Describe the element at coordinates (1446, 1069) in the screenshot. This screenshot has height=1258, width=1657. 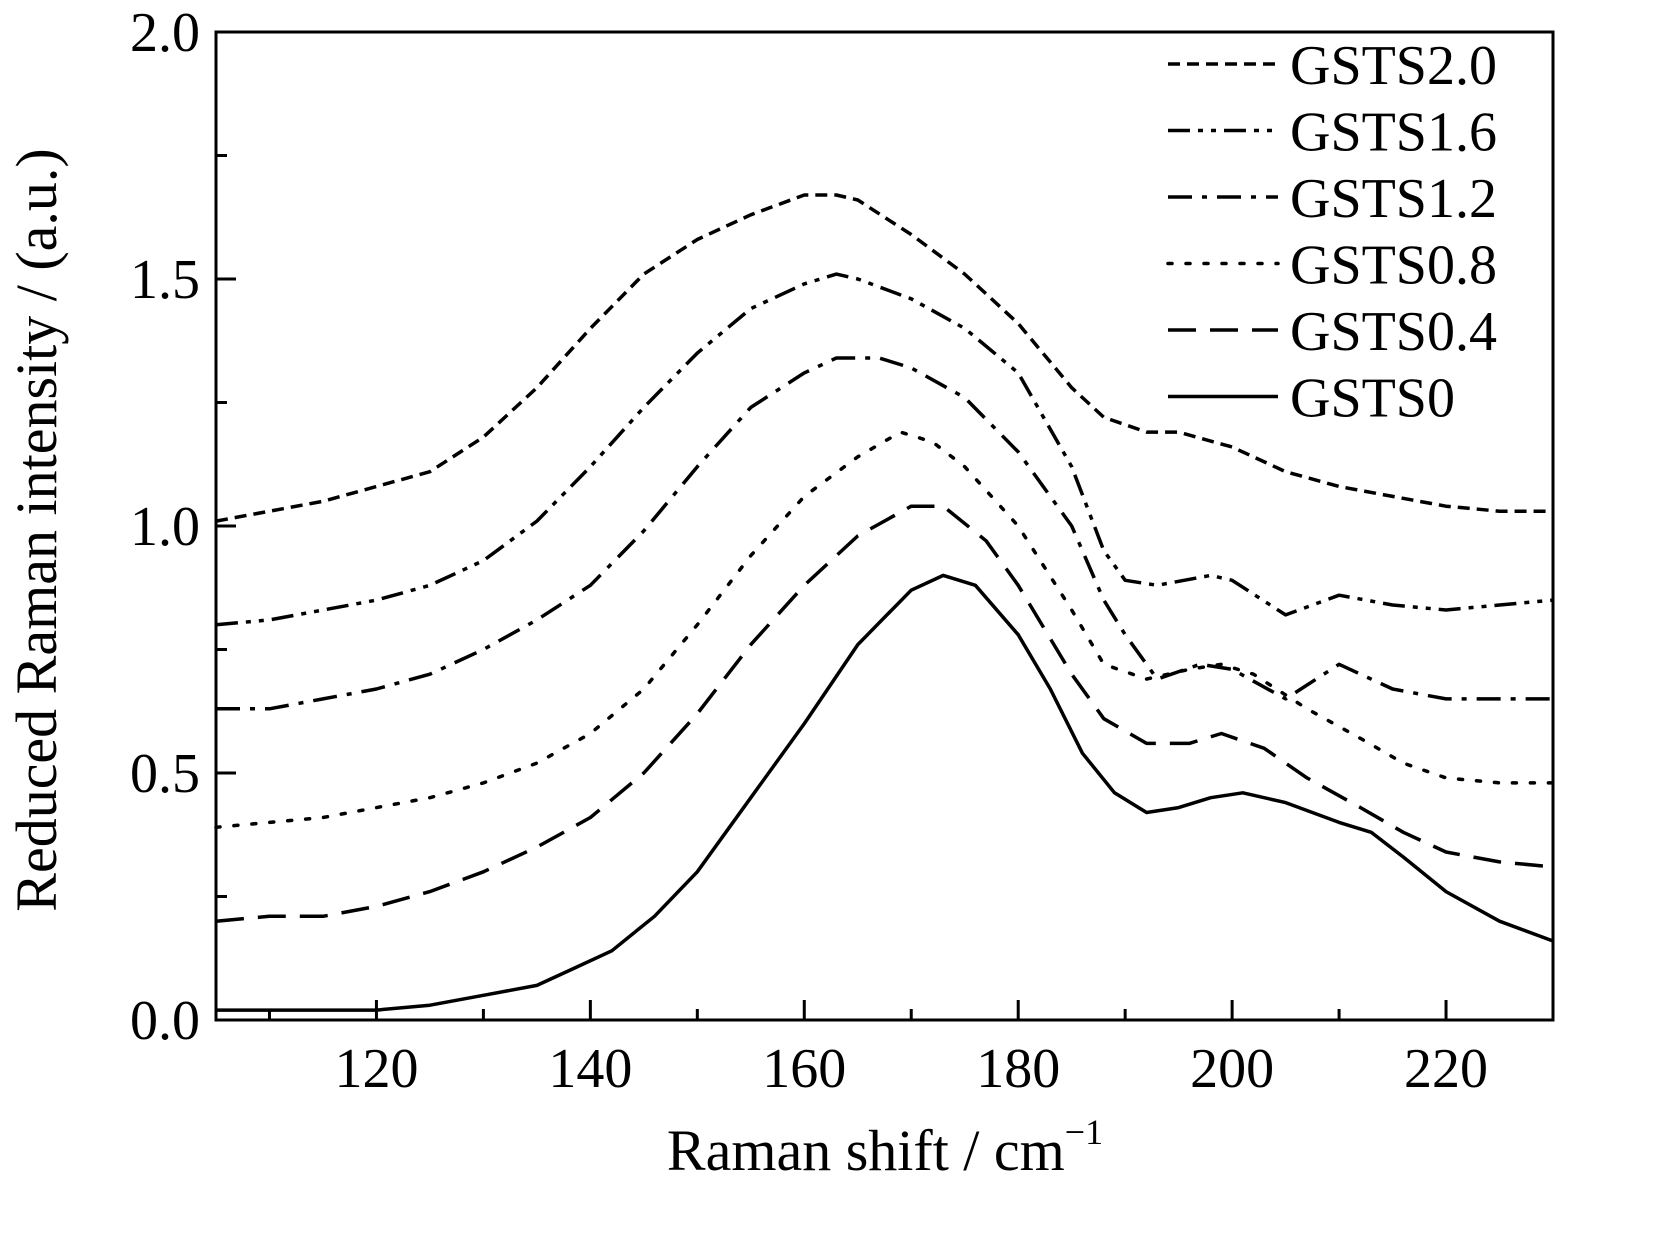
I see `x-tick-label: 220` at that location.